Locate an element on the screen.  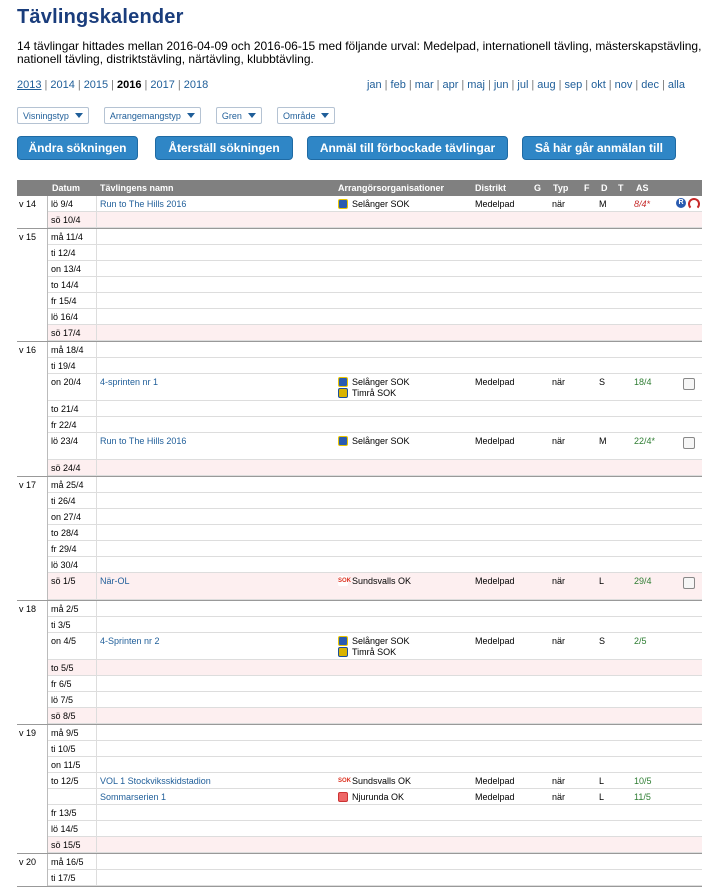
day-date: on 13/4 is located at coordinates (66, 269).